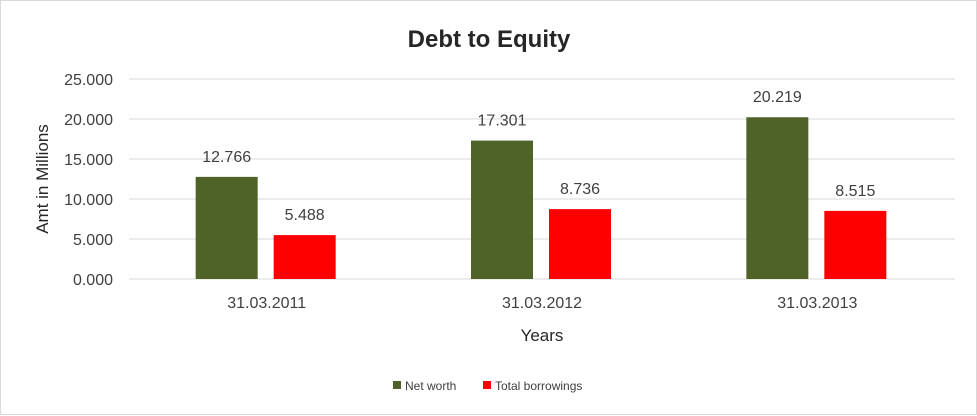 The height and width of the screenshot is (416, 977). Describe the element at coordinates (88, 120) in the screenshot. I see `y-tick-label: 20.000` at that location.